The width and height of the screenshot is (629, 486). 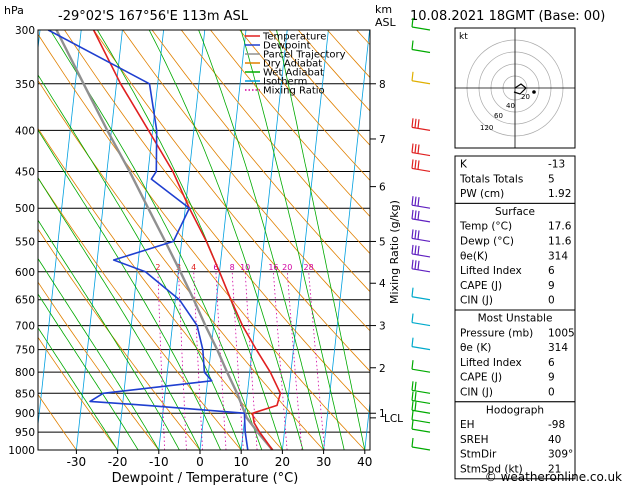 I want to click on km-tick-label: 8, so click(x=382, y=85).